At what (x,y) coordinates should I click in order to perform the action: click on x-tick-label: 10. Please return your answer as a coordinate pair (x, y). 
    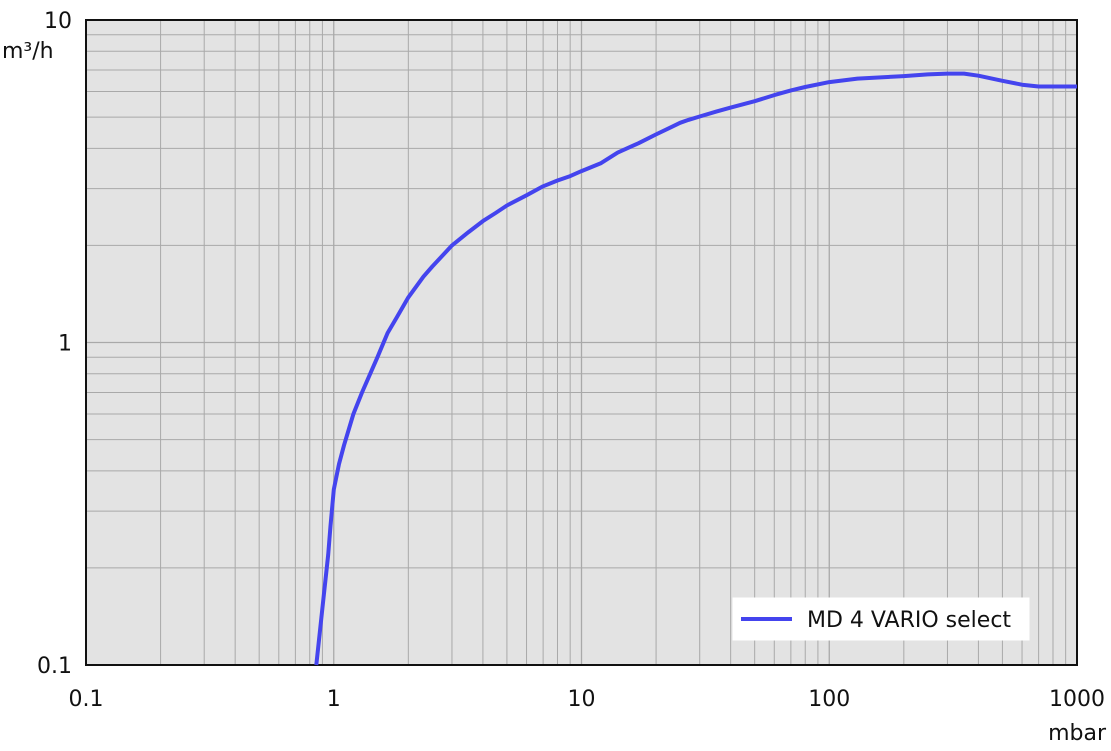
    Looking at the image, I should click on (582, 699).